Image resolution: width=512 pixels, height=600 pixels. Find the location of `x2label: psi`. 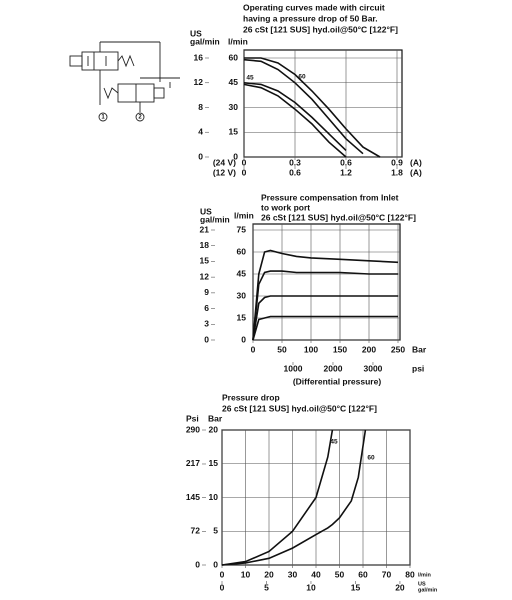

x2label: psi is located at coordinates (418, 368).